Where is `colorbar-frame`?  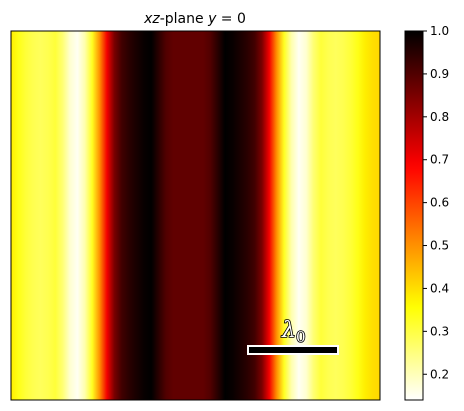
colorbar-frame is located at coordinates (414, 215).